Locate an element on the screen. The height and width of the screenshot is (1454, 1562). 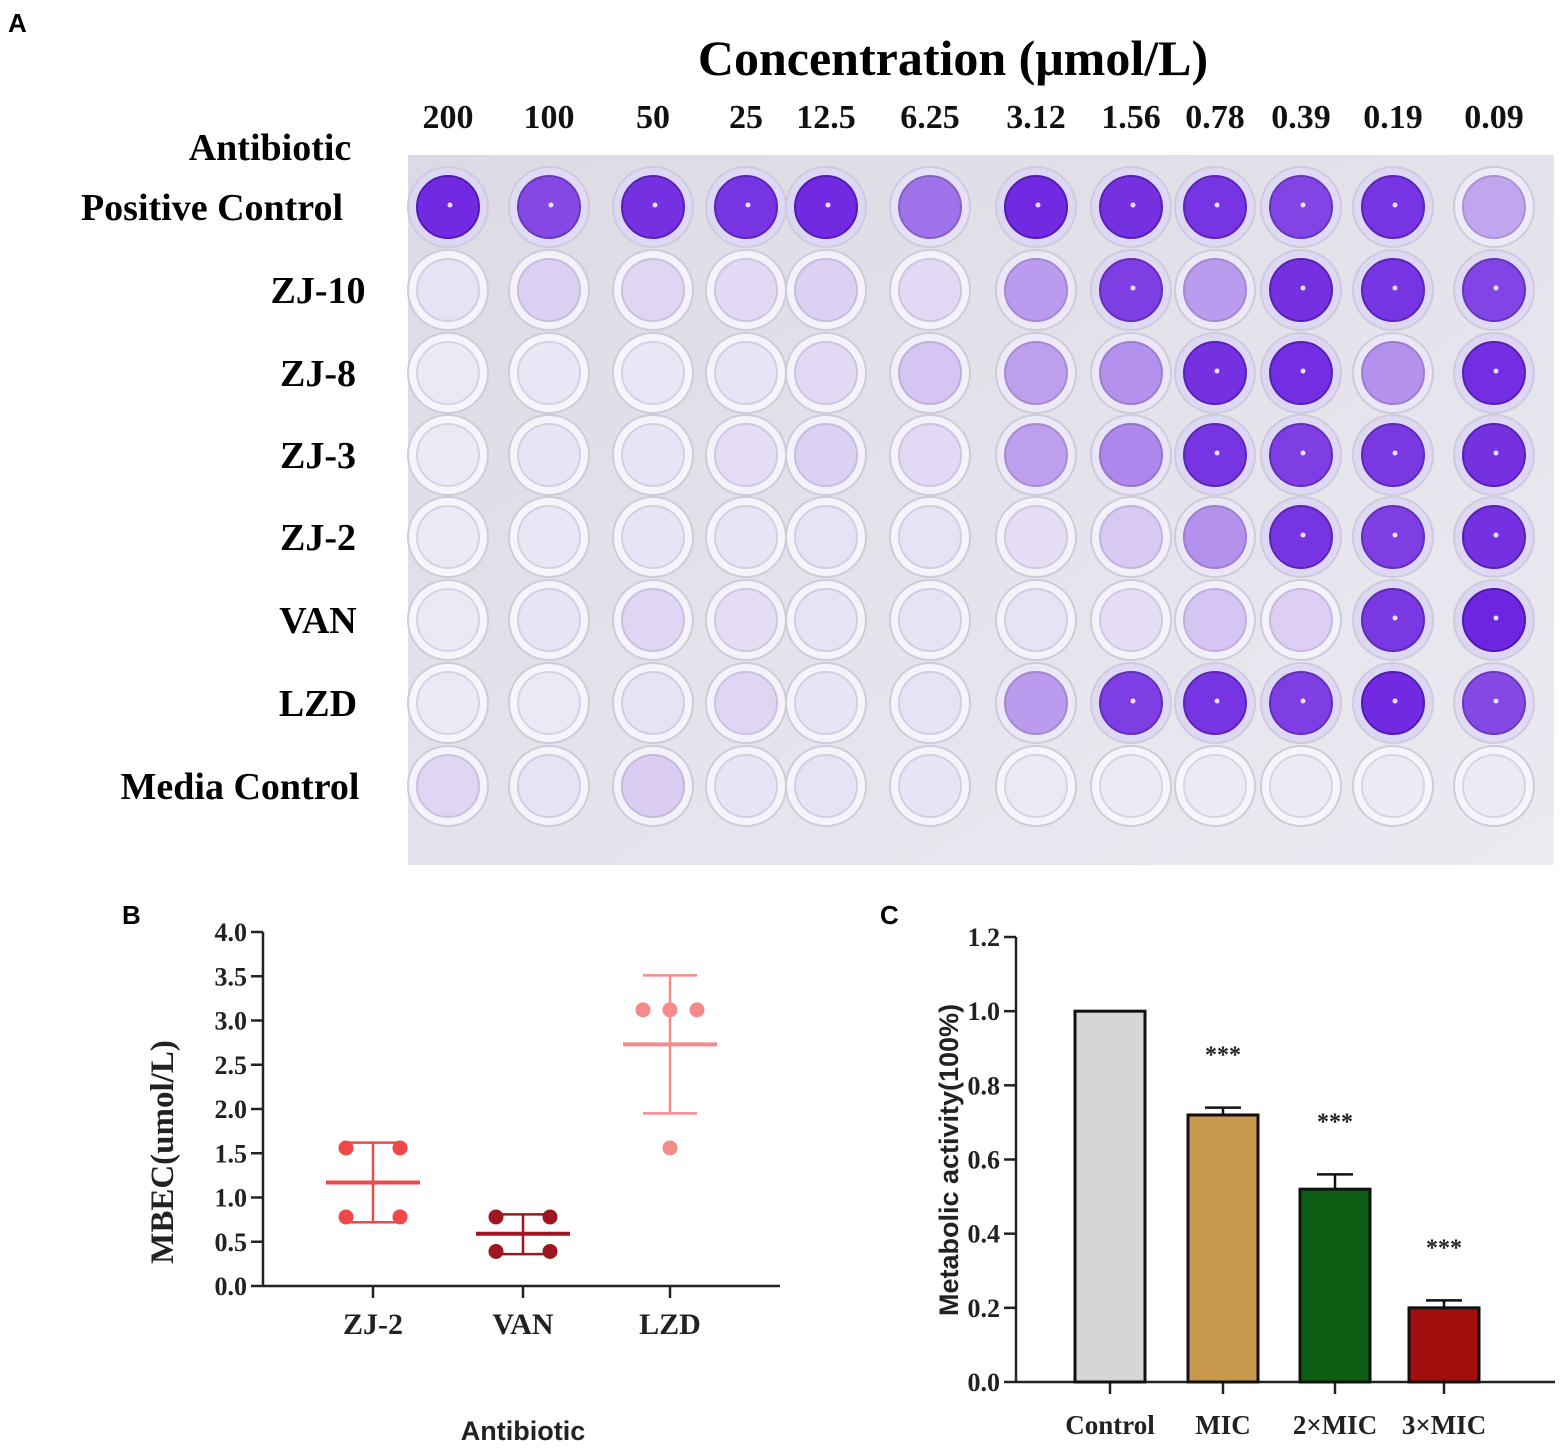
concentration-label: 200 is located at coordinates (448, 117).